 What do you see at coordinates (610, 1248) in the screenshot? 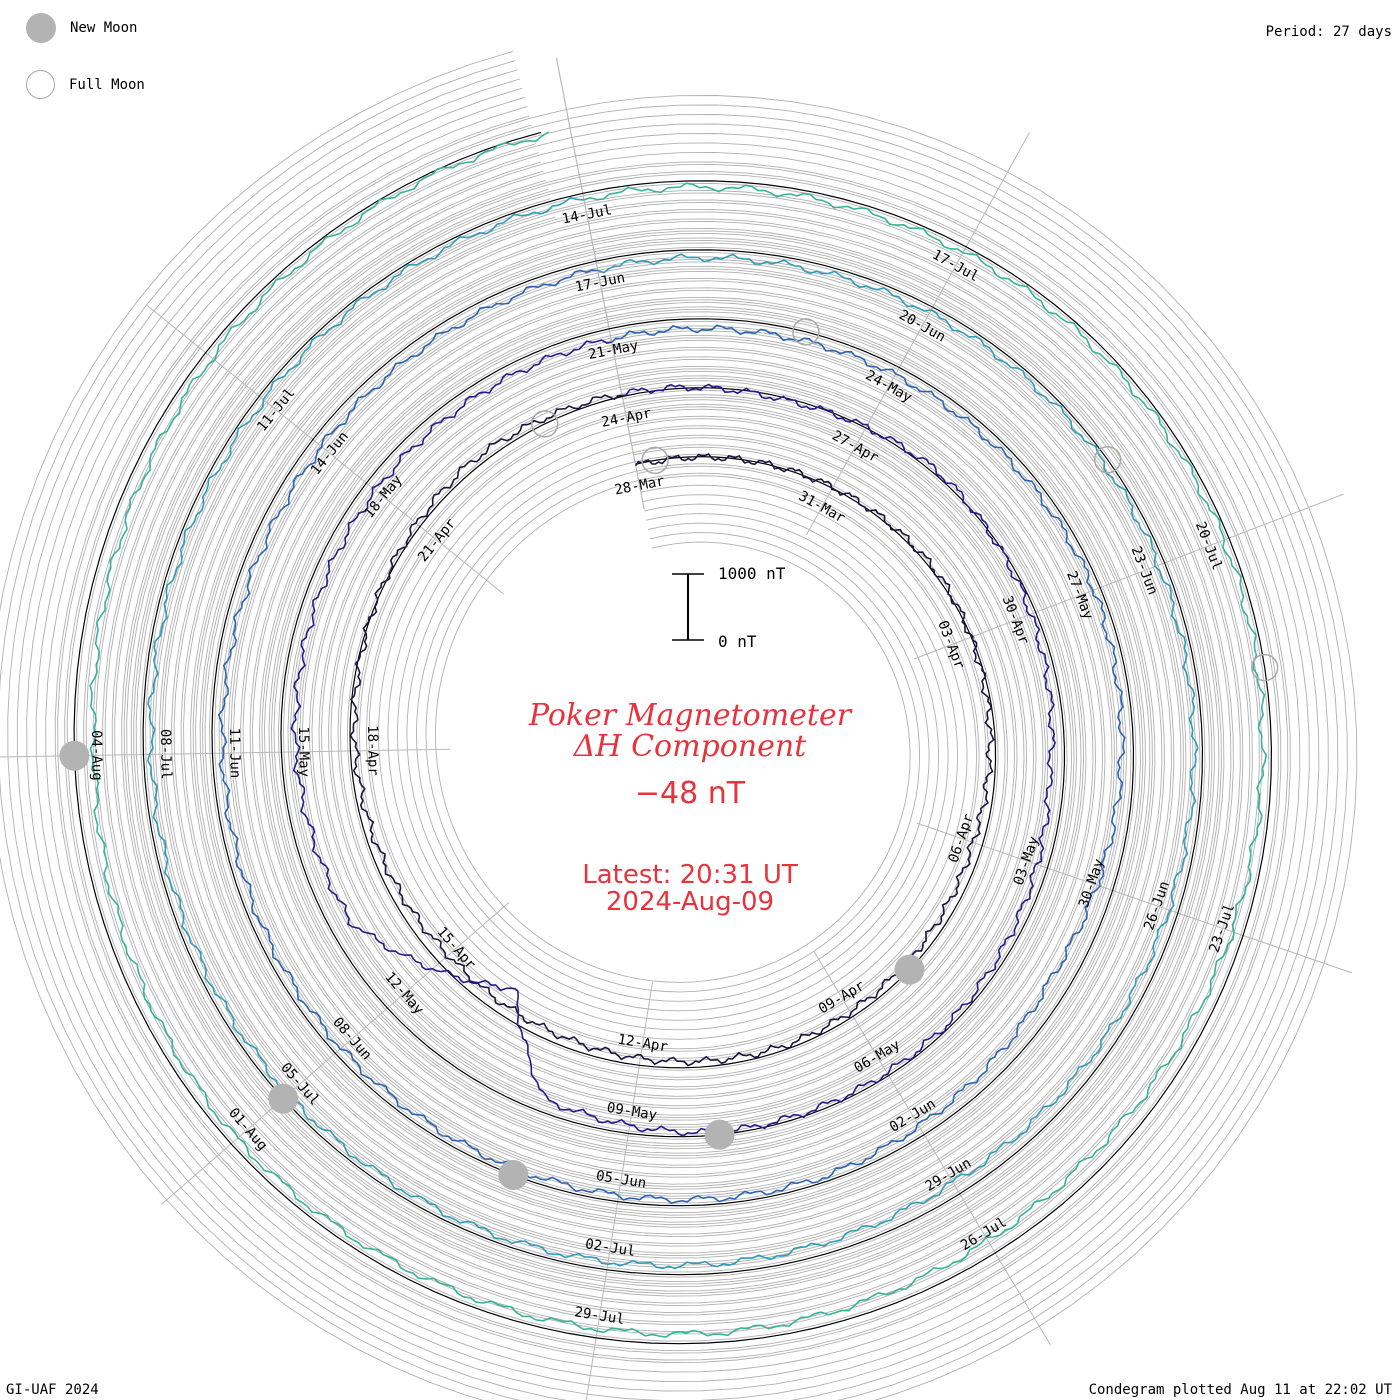
I see `date-tick-label: 02-Jul` at bounding box center [610, 1248].